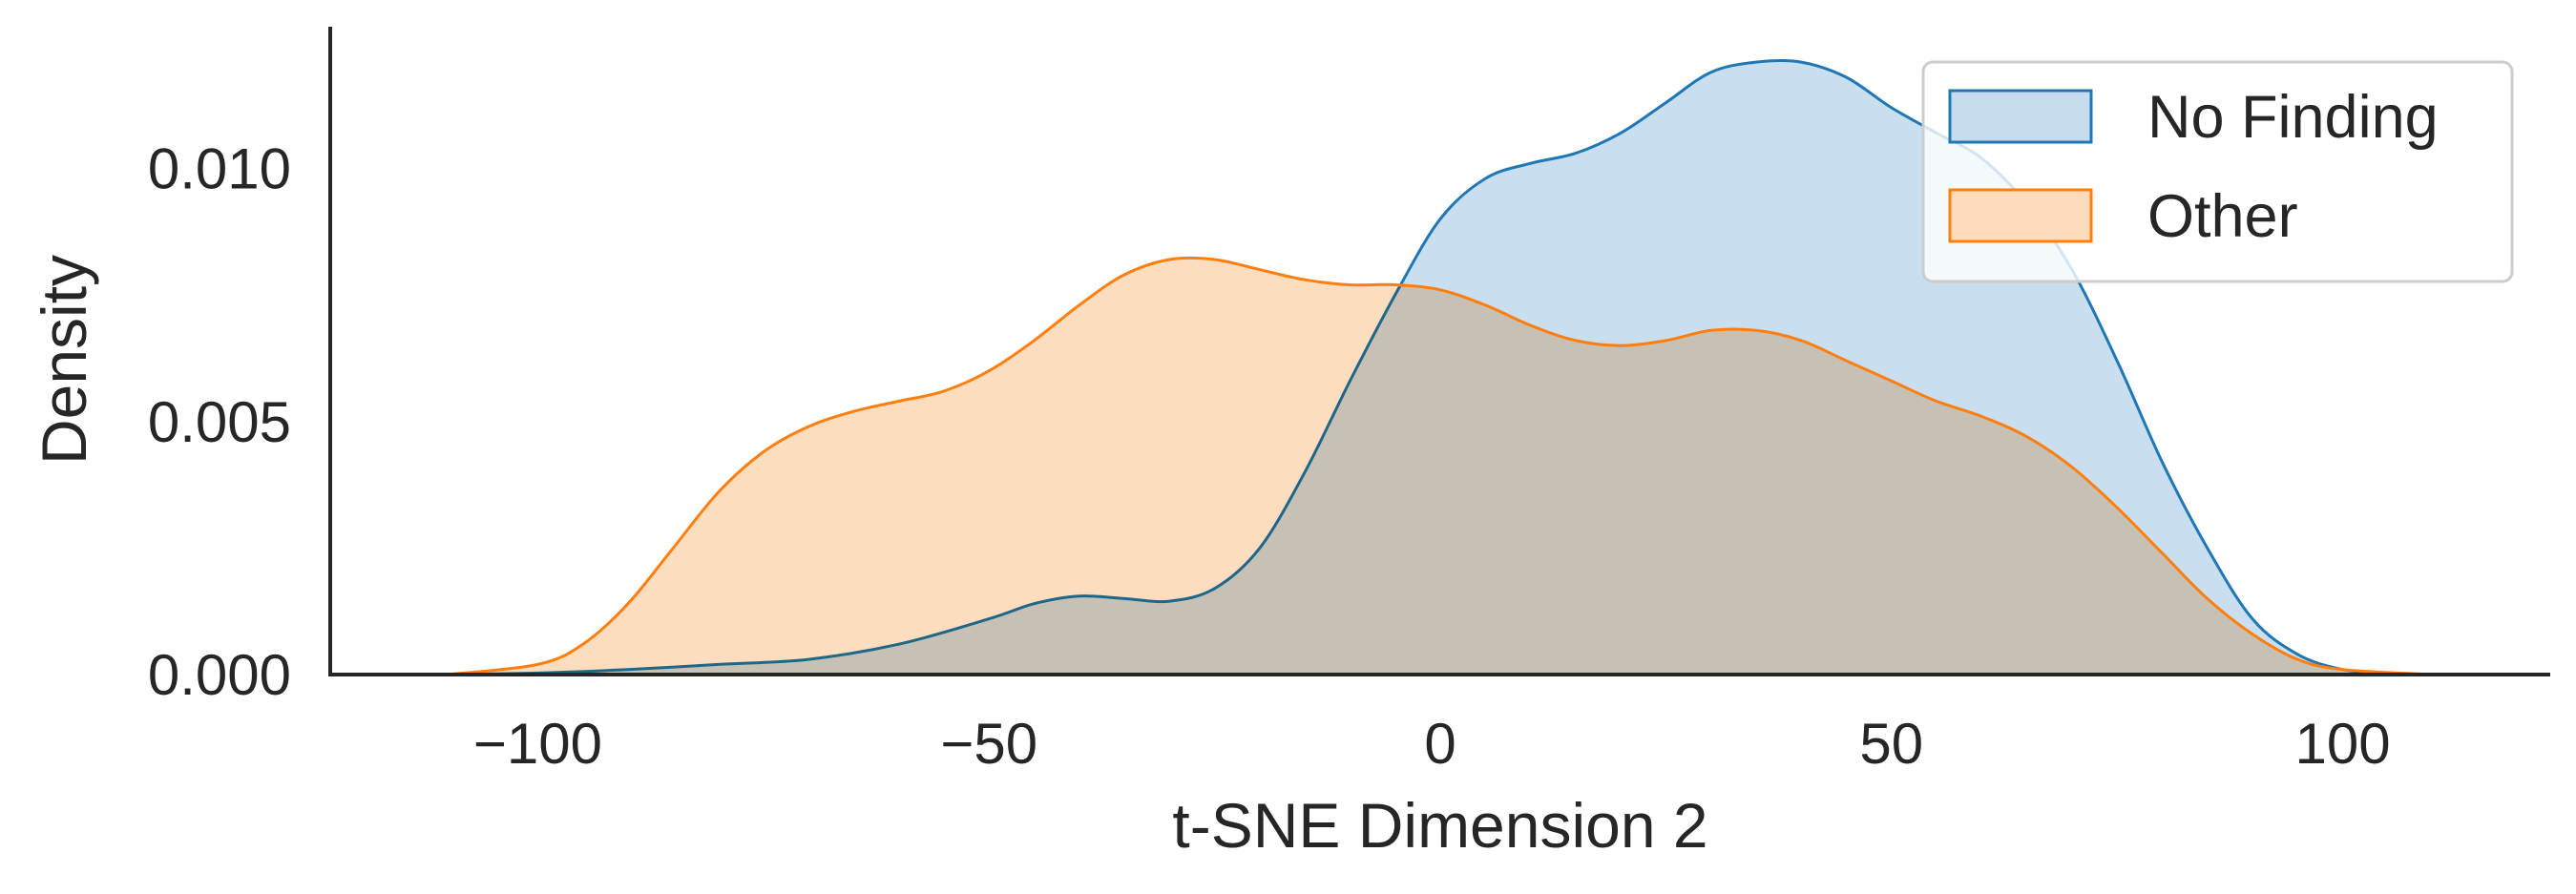 This screenshot has width=2576, height=894. Describe the element at coordinates (537, 744) in the screenshot. I see `x-tick-label: −100` at that location.